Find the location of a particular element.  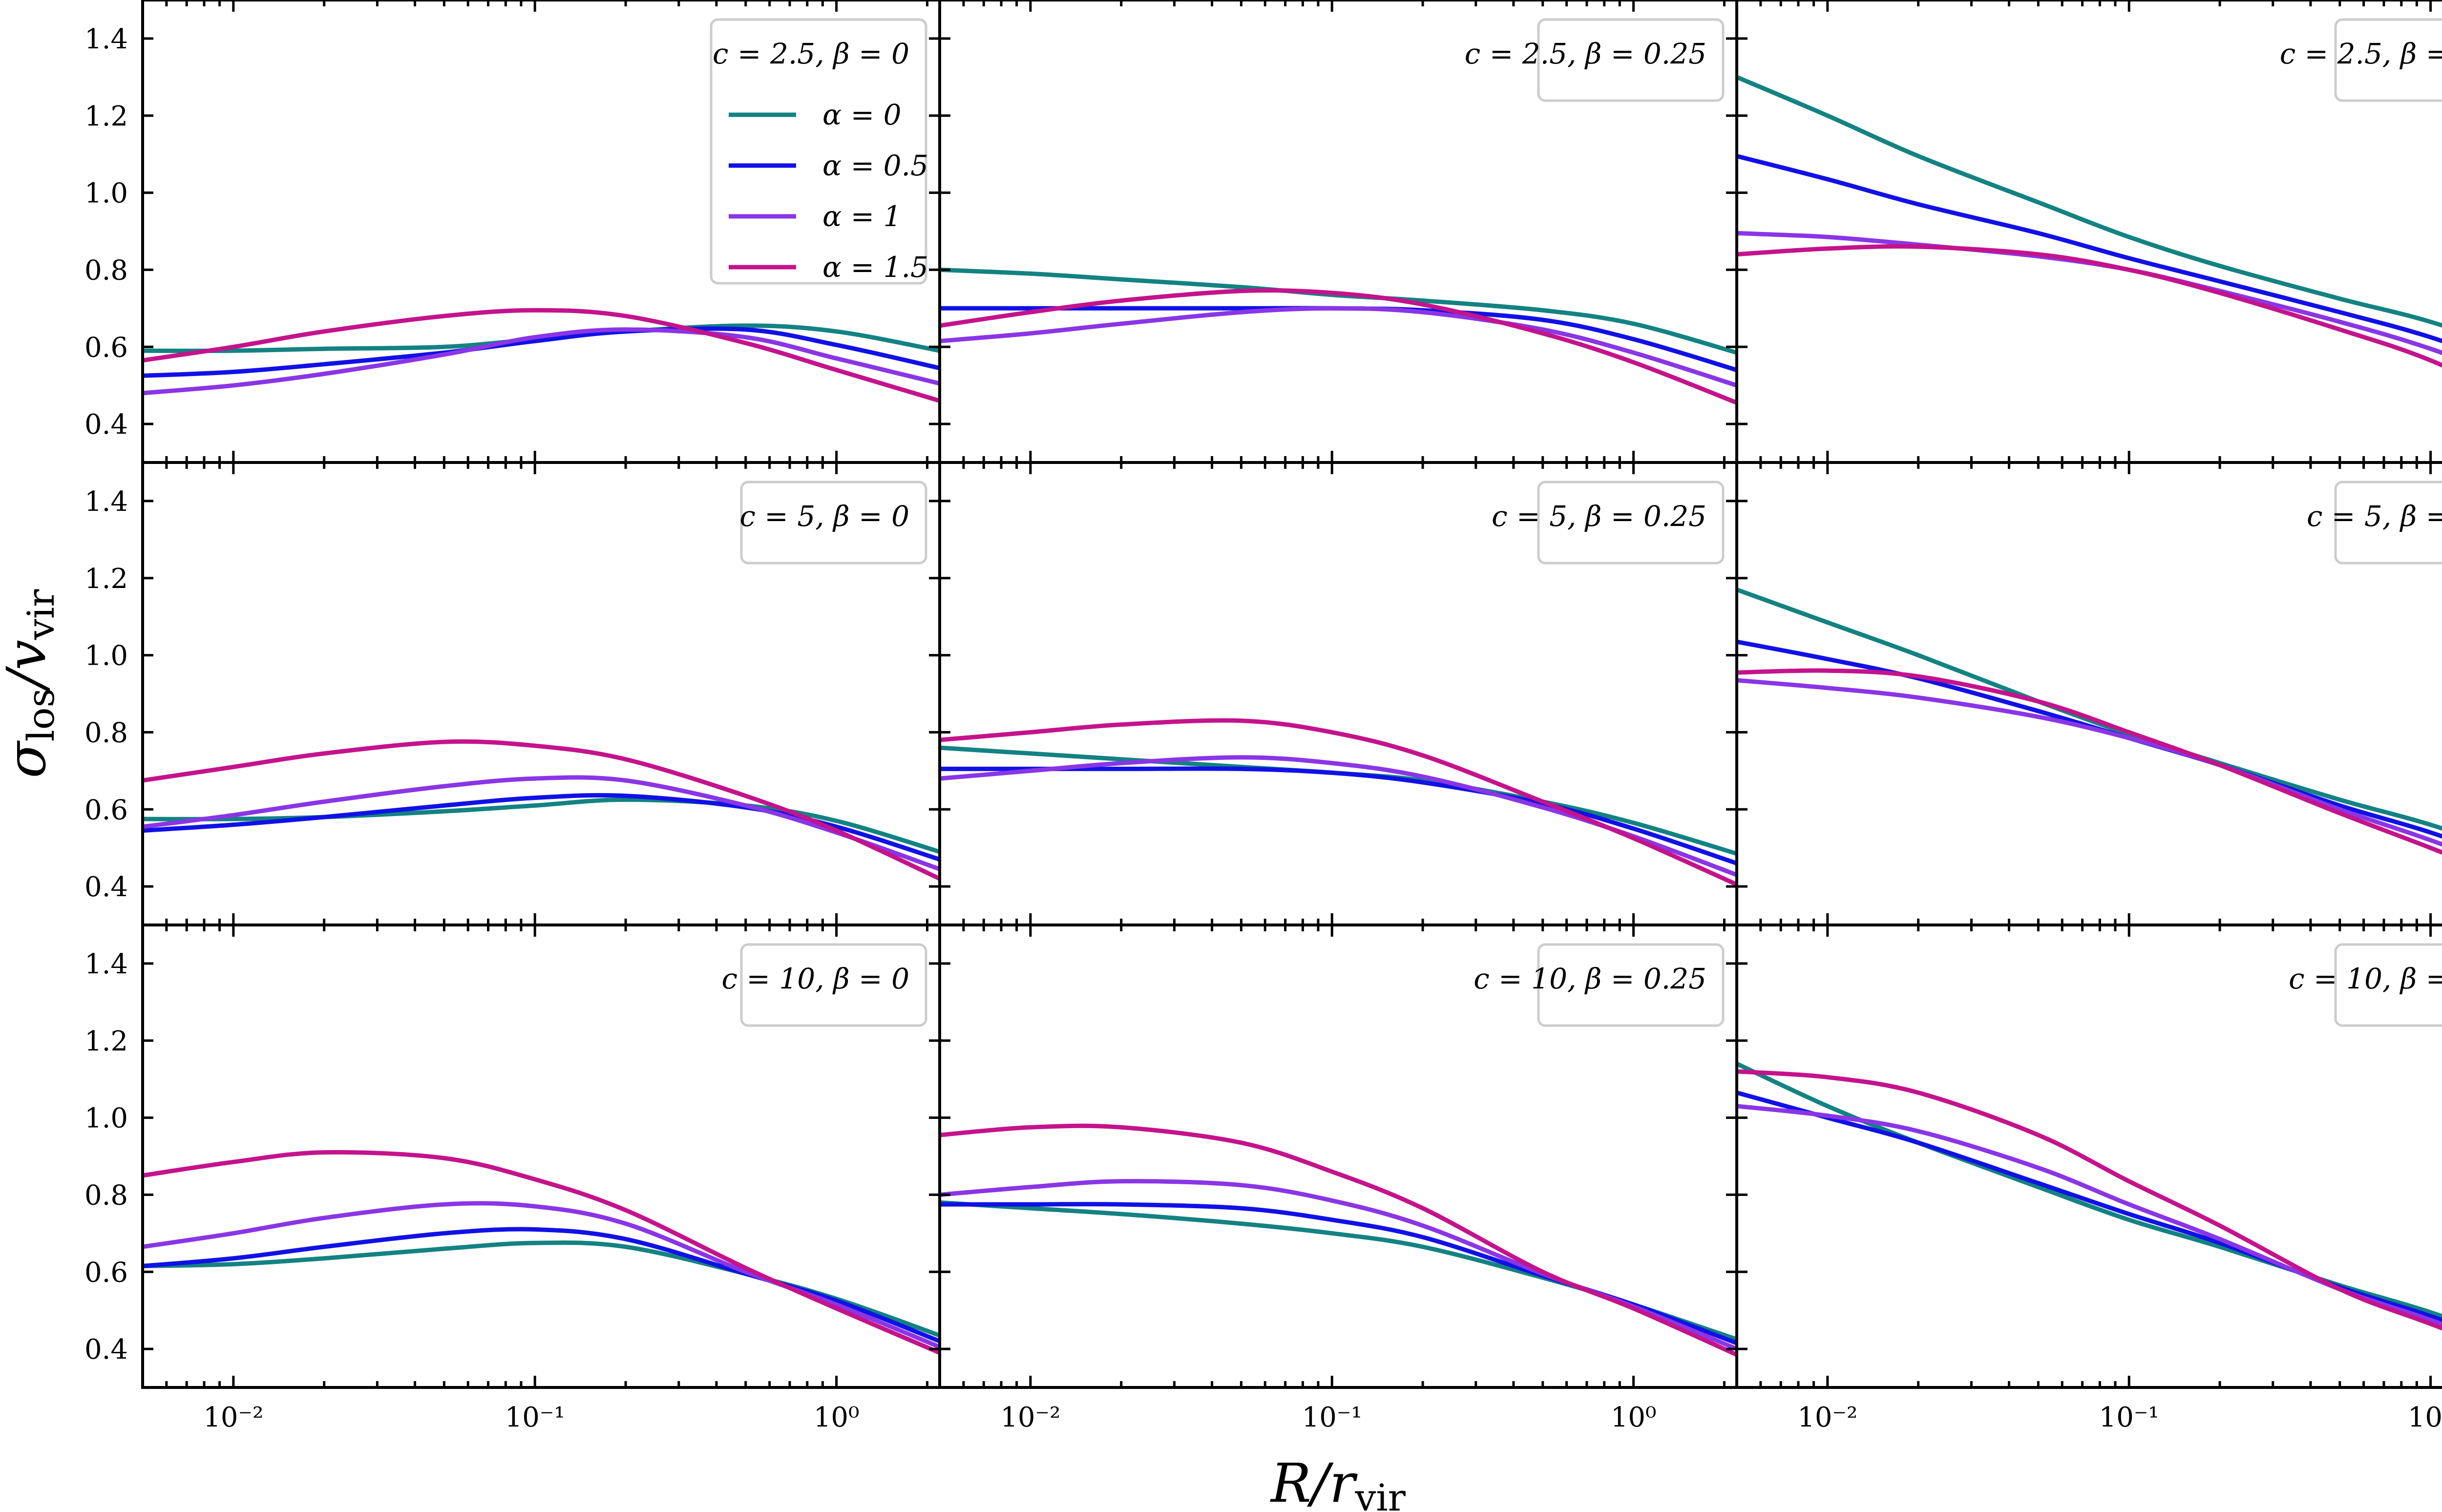

panel-title: c = 10, β = 0.25 is located at coordinates (1590, 978).